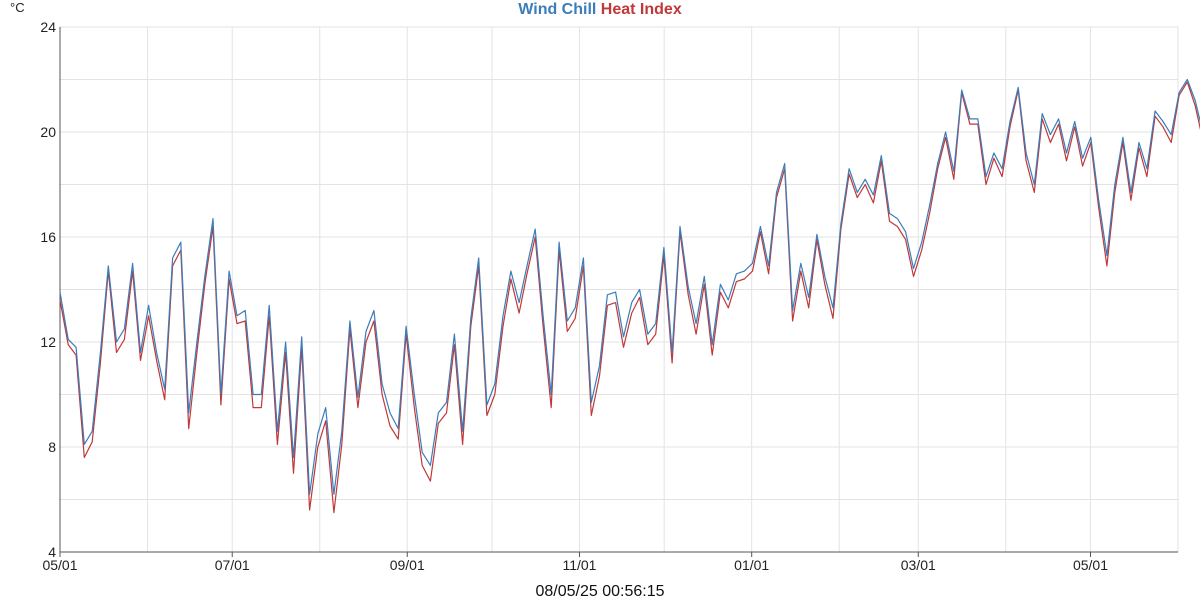 This screenshot has height=601, width=1200. I want to click on y-axis-unit: °C, so click(17, 7).